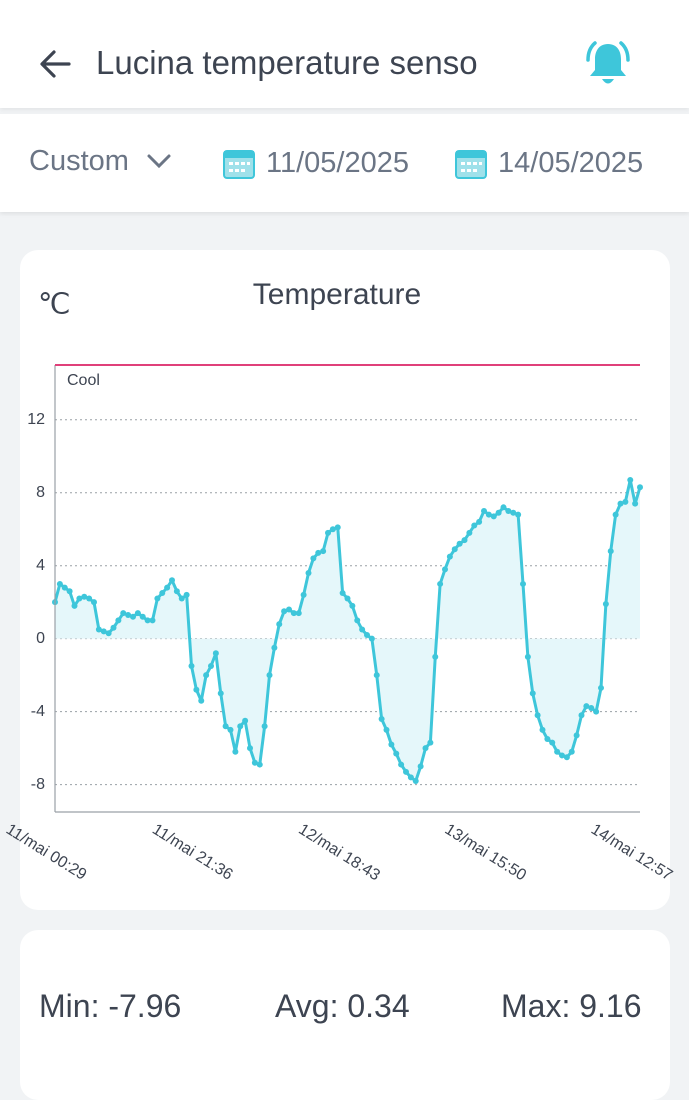 The height and width of the screenshot is (1100, 689). Describe the element at coordinates (46, 852) in the screenshot. I see `x-tick-label: 11/mai 00:29` at that location.